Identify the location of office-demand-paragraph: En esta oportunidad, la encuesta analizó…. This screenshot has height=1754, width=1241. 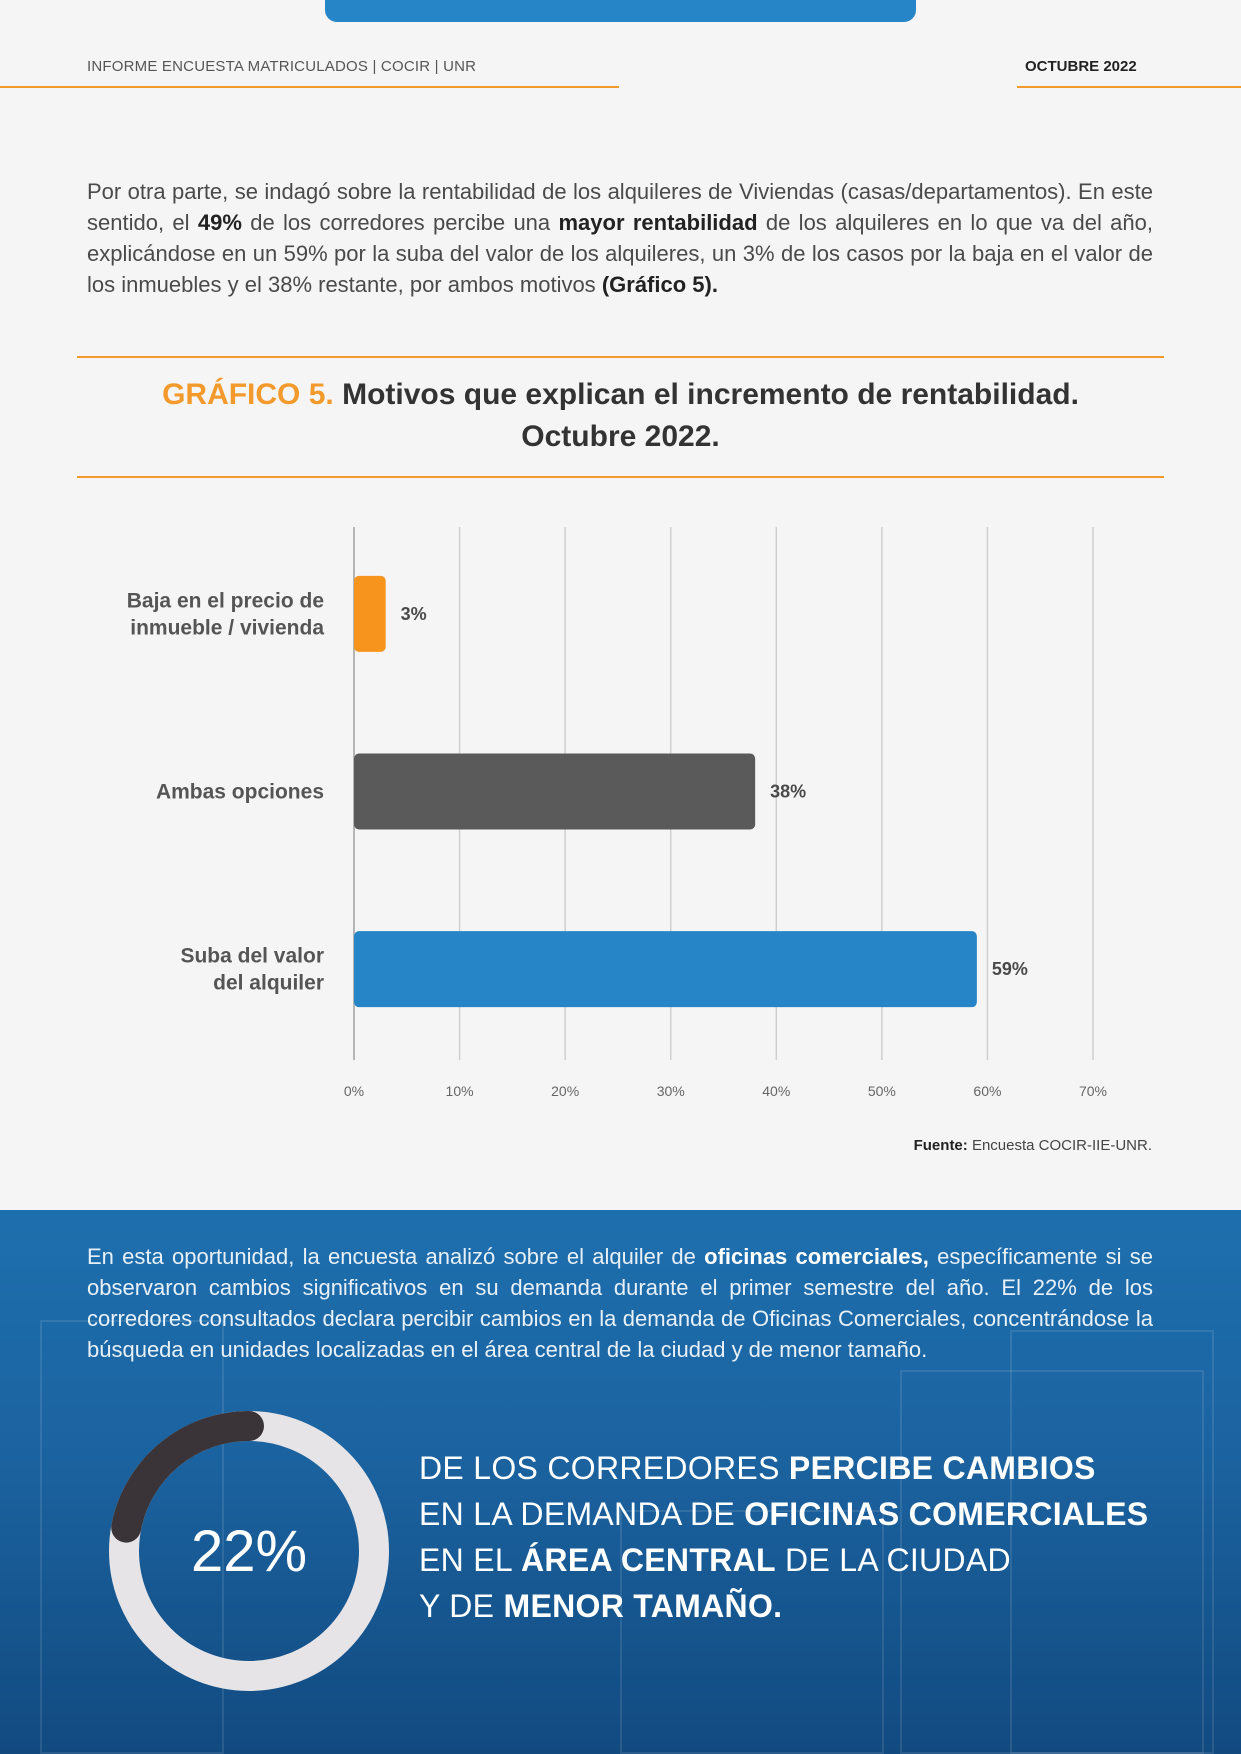
(620, 1303).